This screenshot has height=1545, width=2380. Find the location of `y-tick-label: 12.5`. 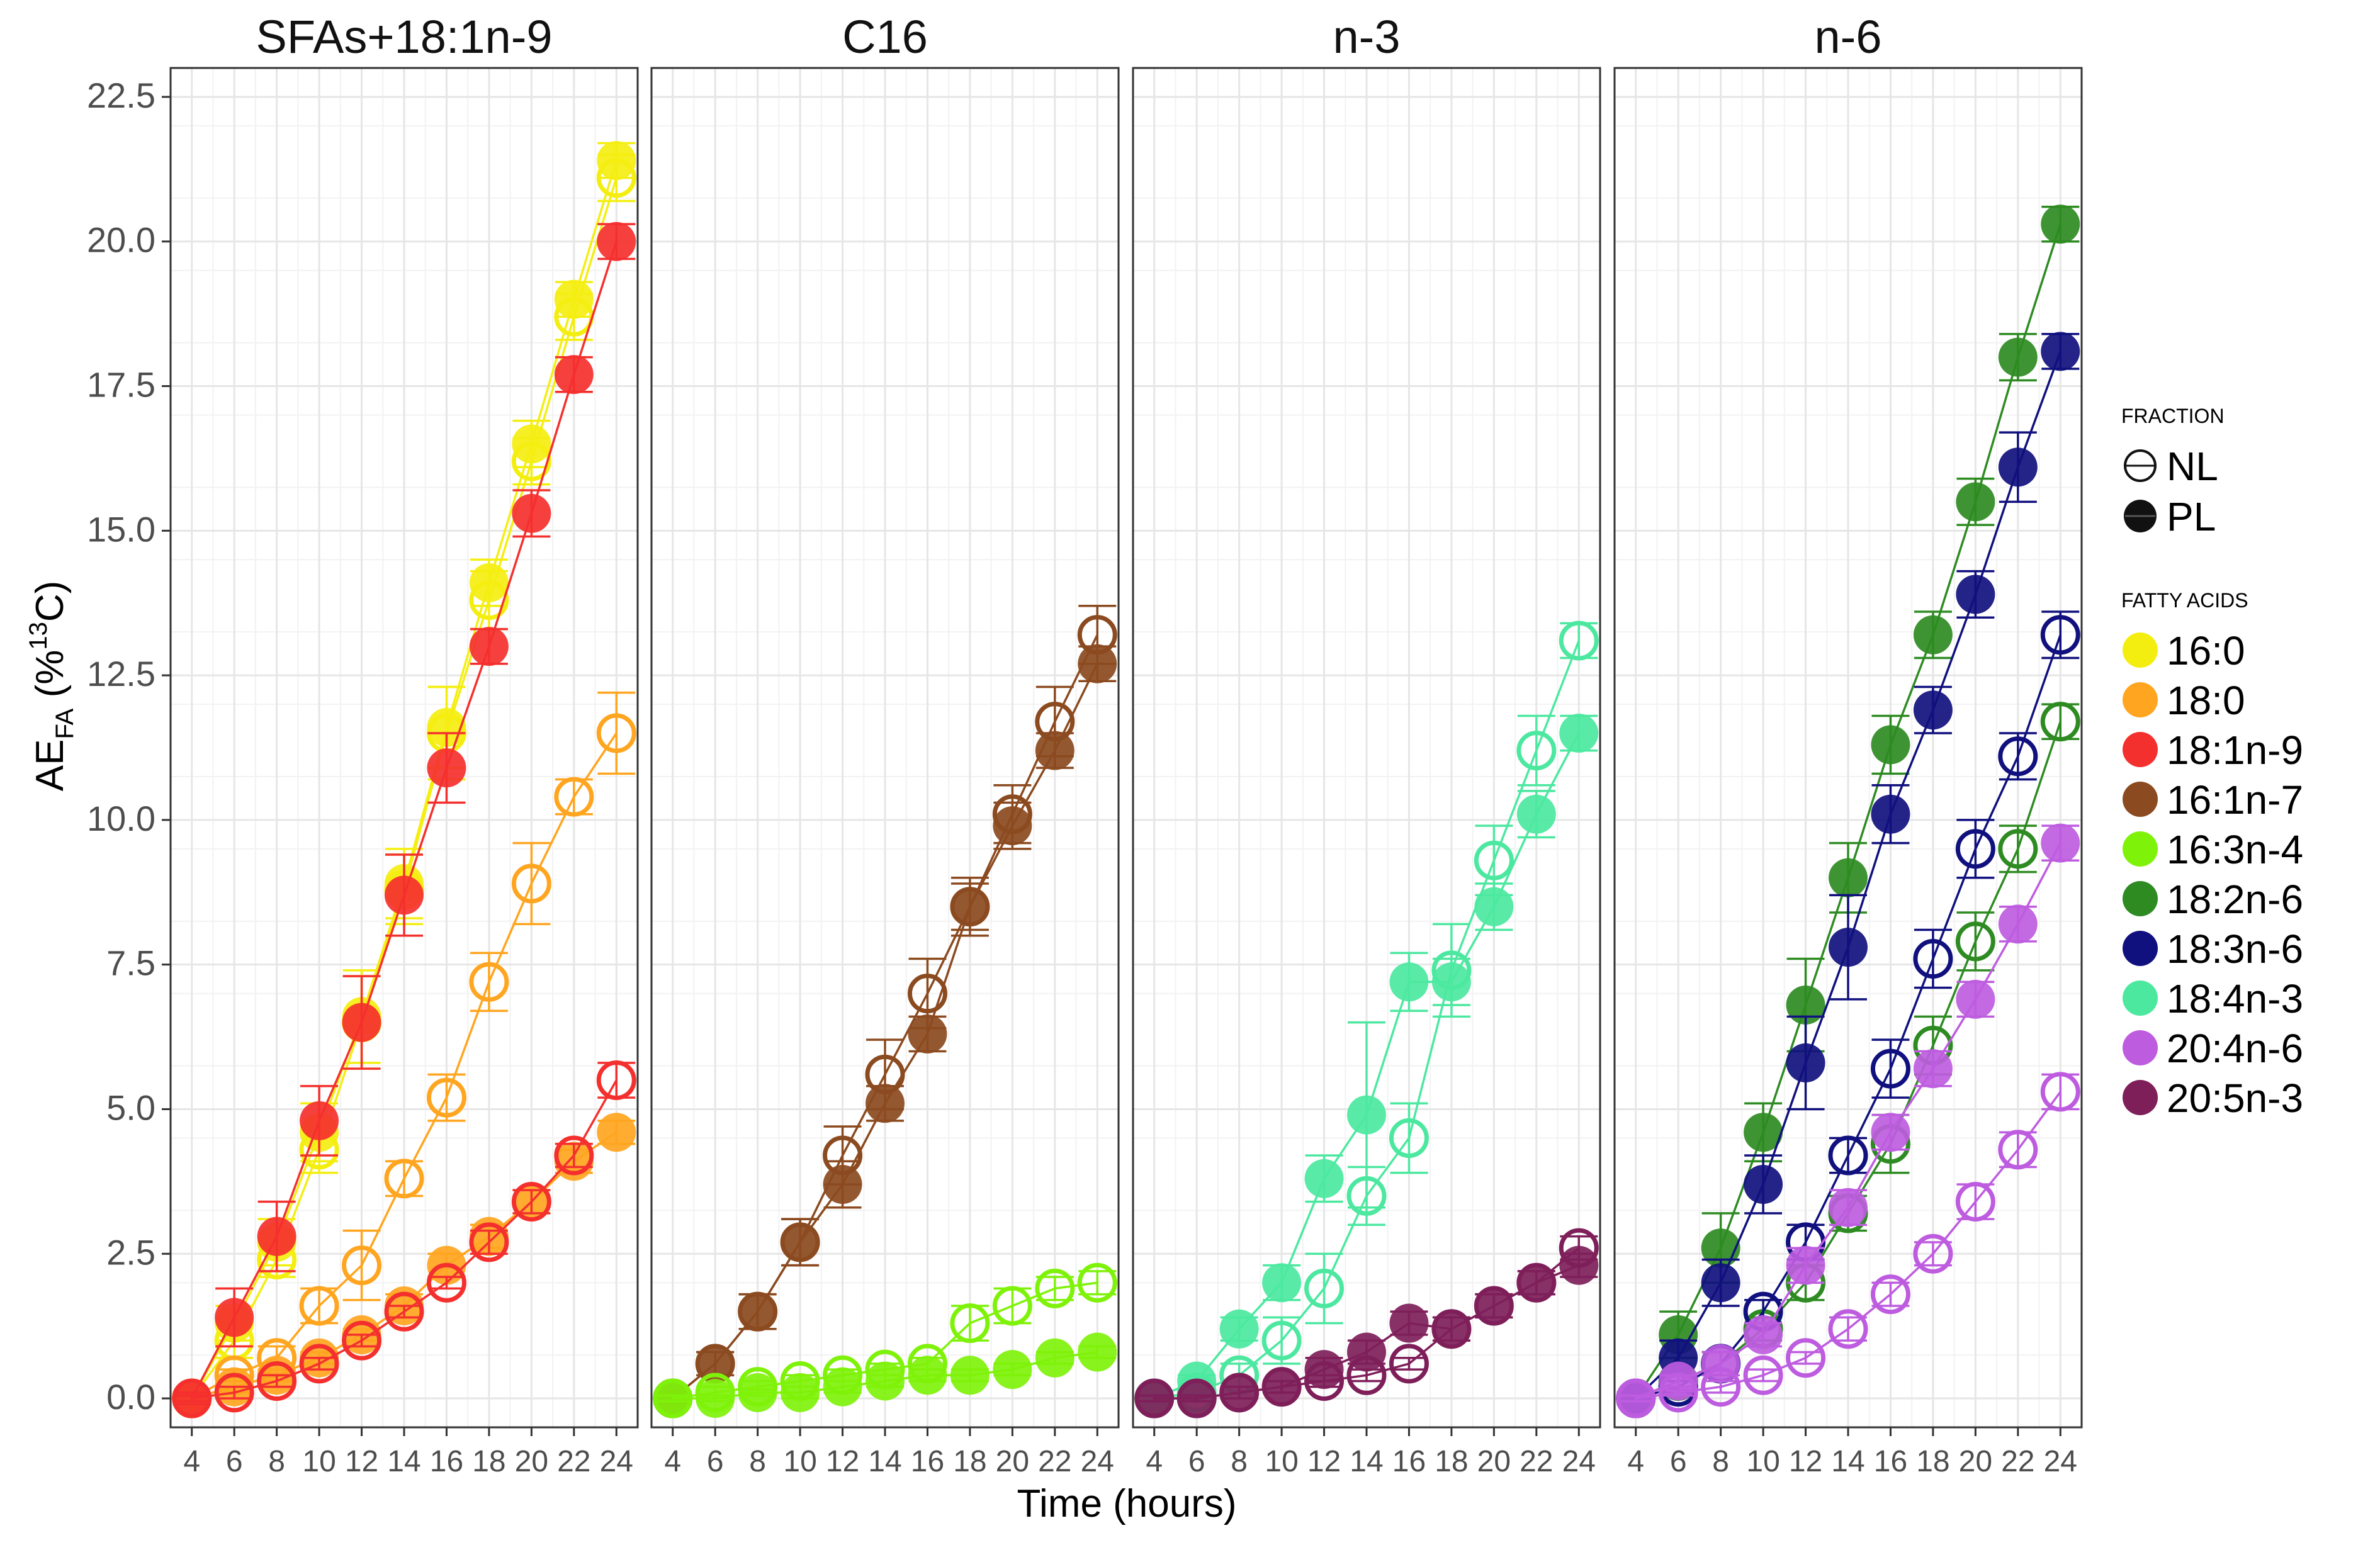

y-tick-label: 12.5 is located at coordinates (121, 674).